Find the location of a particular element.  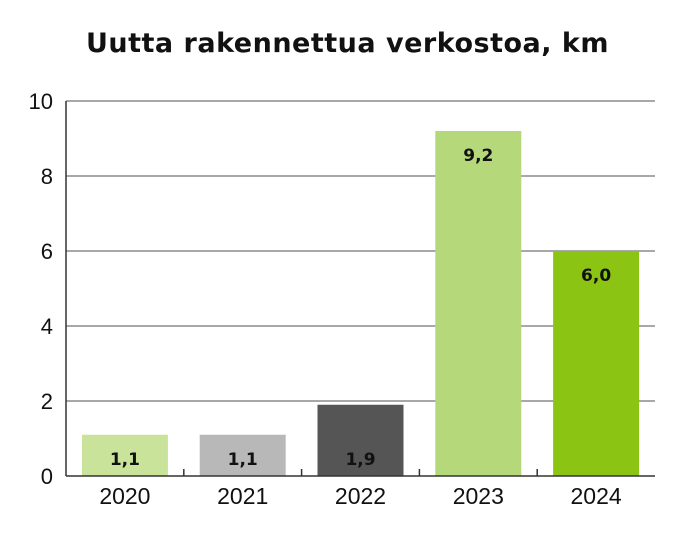

y-tick-label: 0 is located at coordinates (47, 476).